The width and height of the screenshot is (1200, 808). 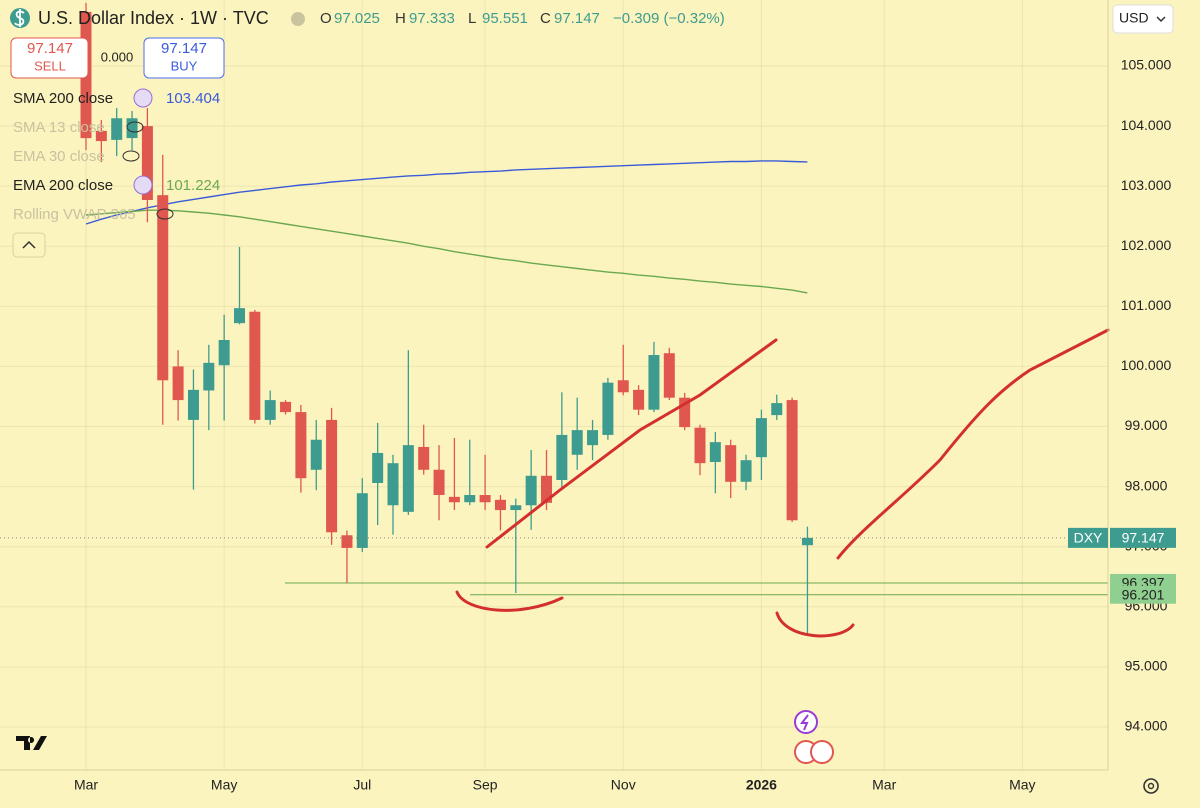 What do you see at coordinates (973, 444) in the screenshot?
I see `annotation-arrow` at bounding box center [973, 444].